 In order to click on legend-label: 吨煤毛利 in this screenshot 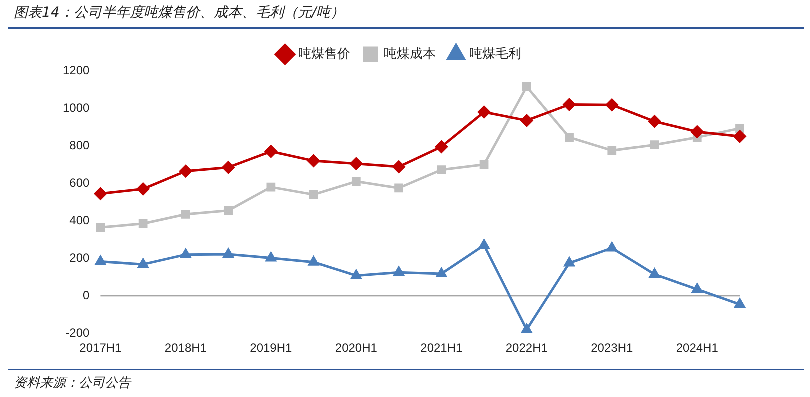, I will do `click(495, 54)`.